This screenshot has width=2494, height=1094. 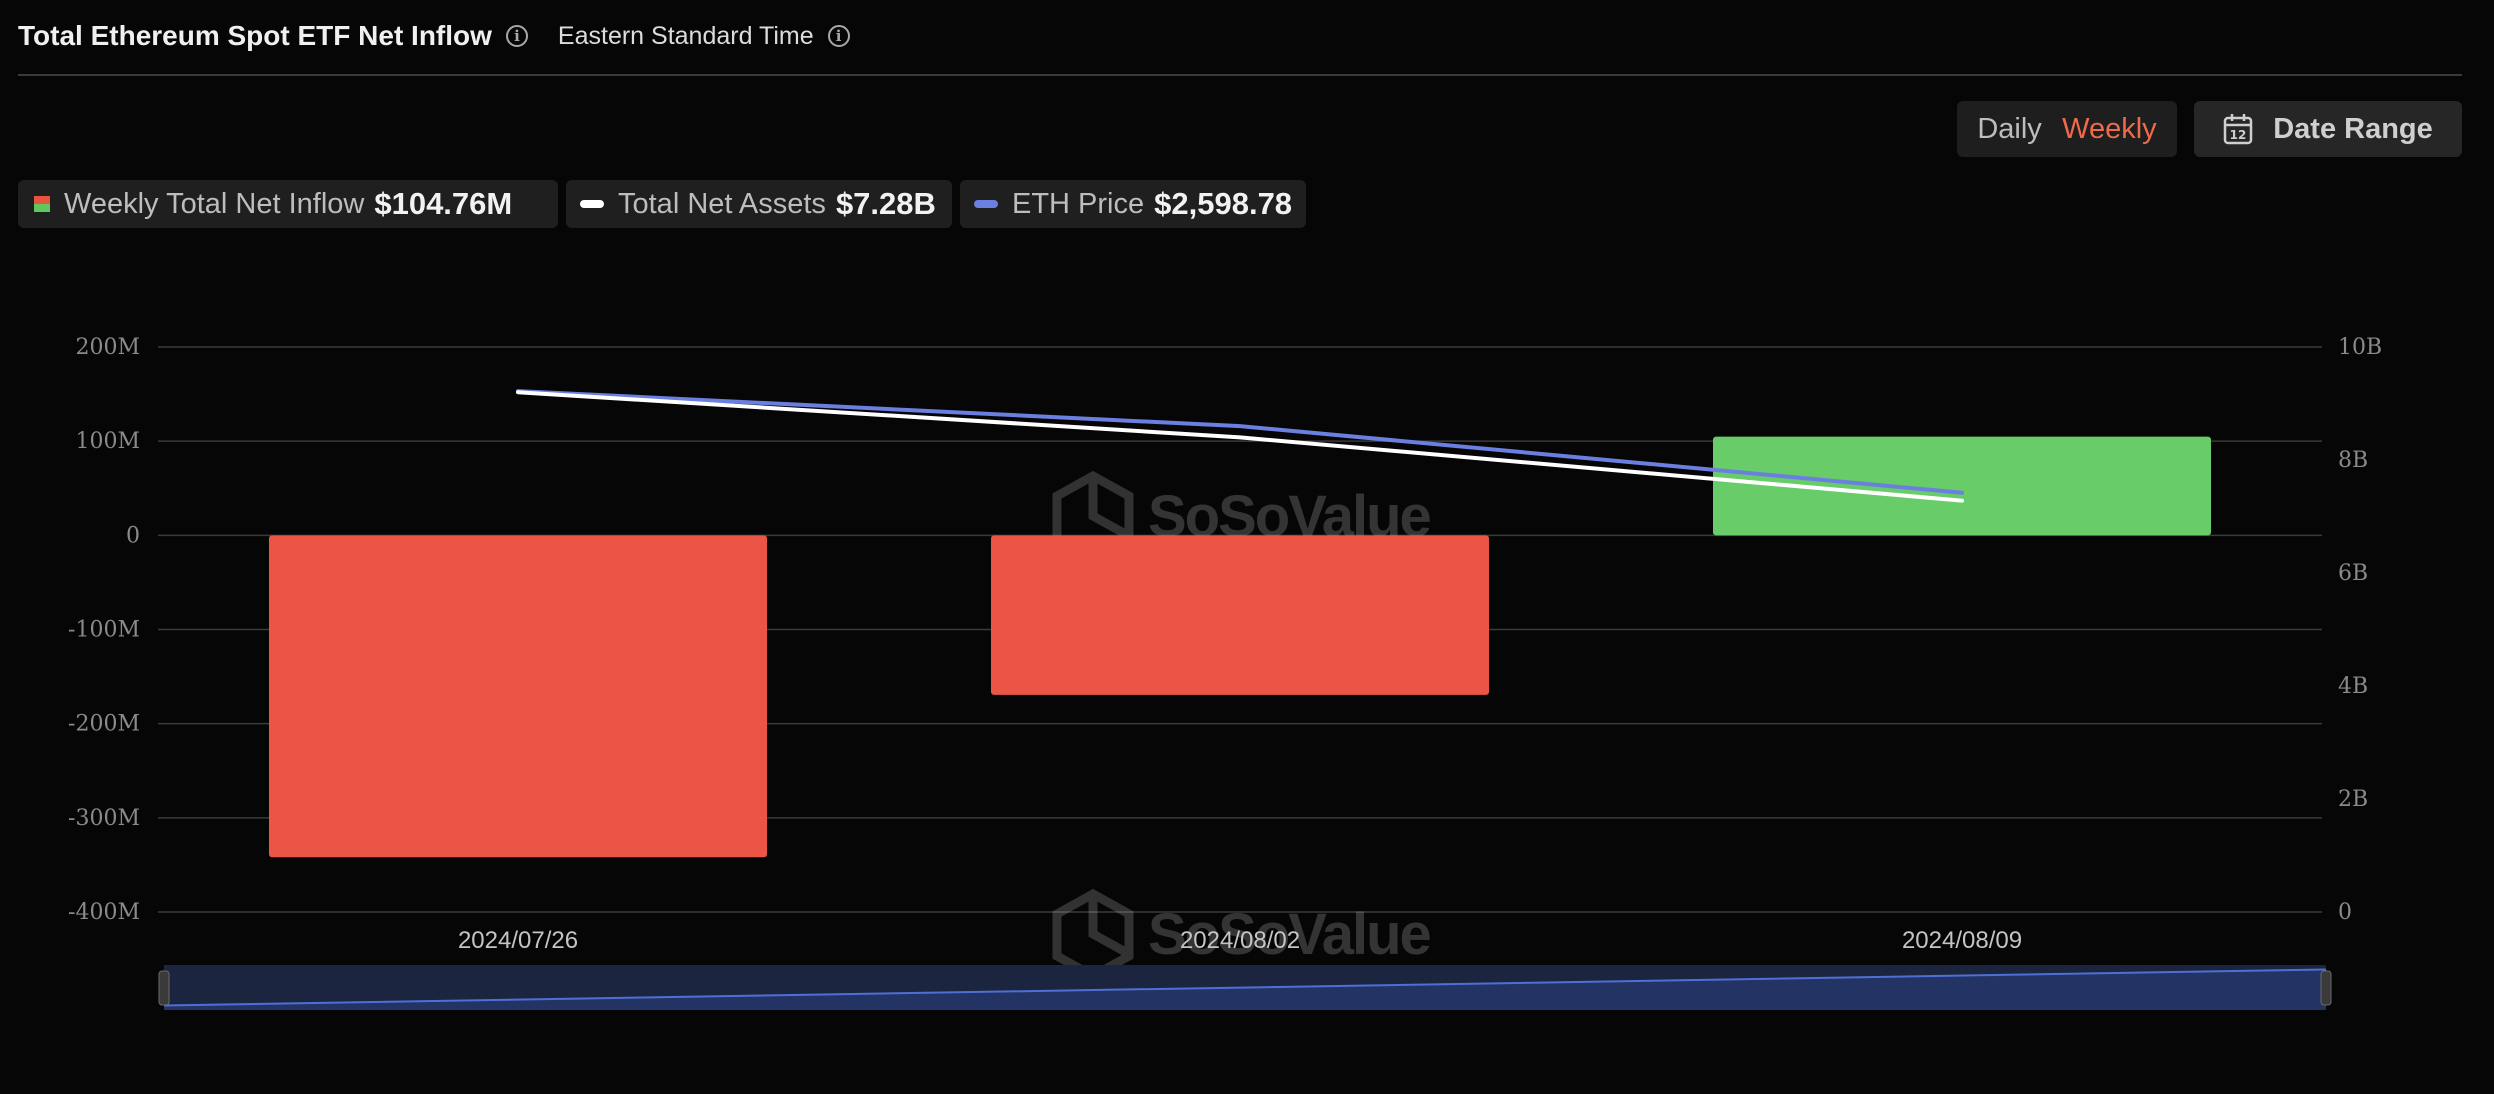 I want to click on navigator-right-handle, so click(x=2326, y=988).